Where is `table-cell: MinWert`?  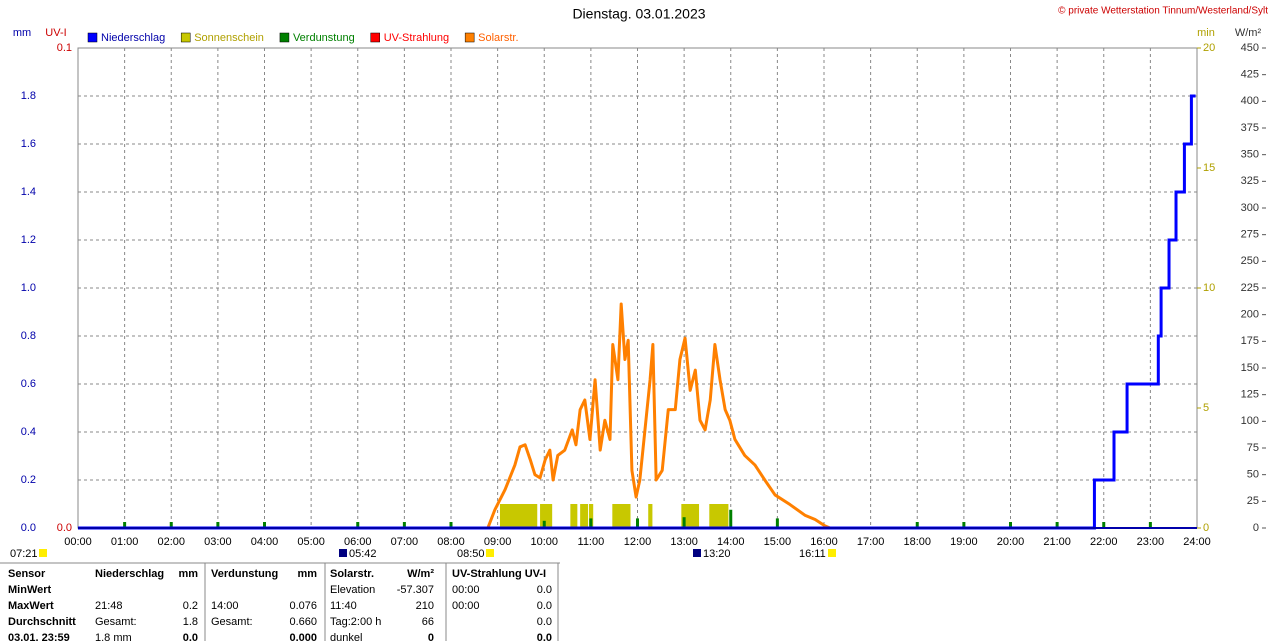
table-cell: MinWert is located at coordinates (30, 590).